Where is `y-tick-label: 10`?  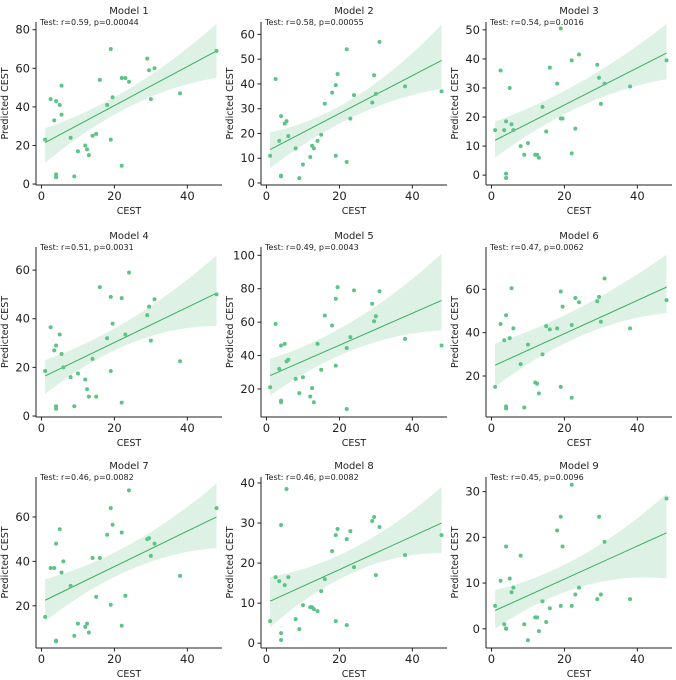
y-tick-label: 10 is located at coordinates (247, 158).